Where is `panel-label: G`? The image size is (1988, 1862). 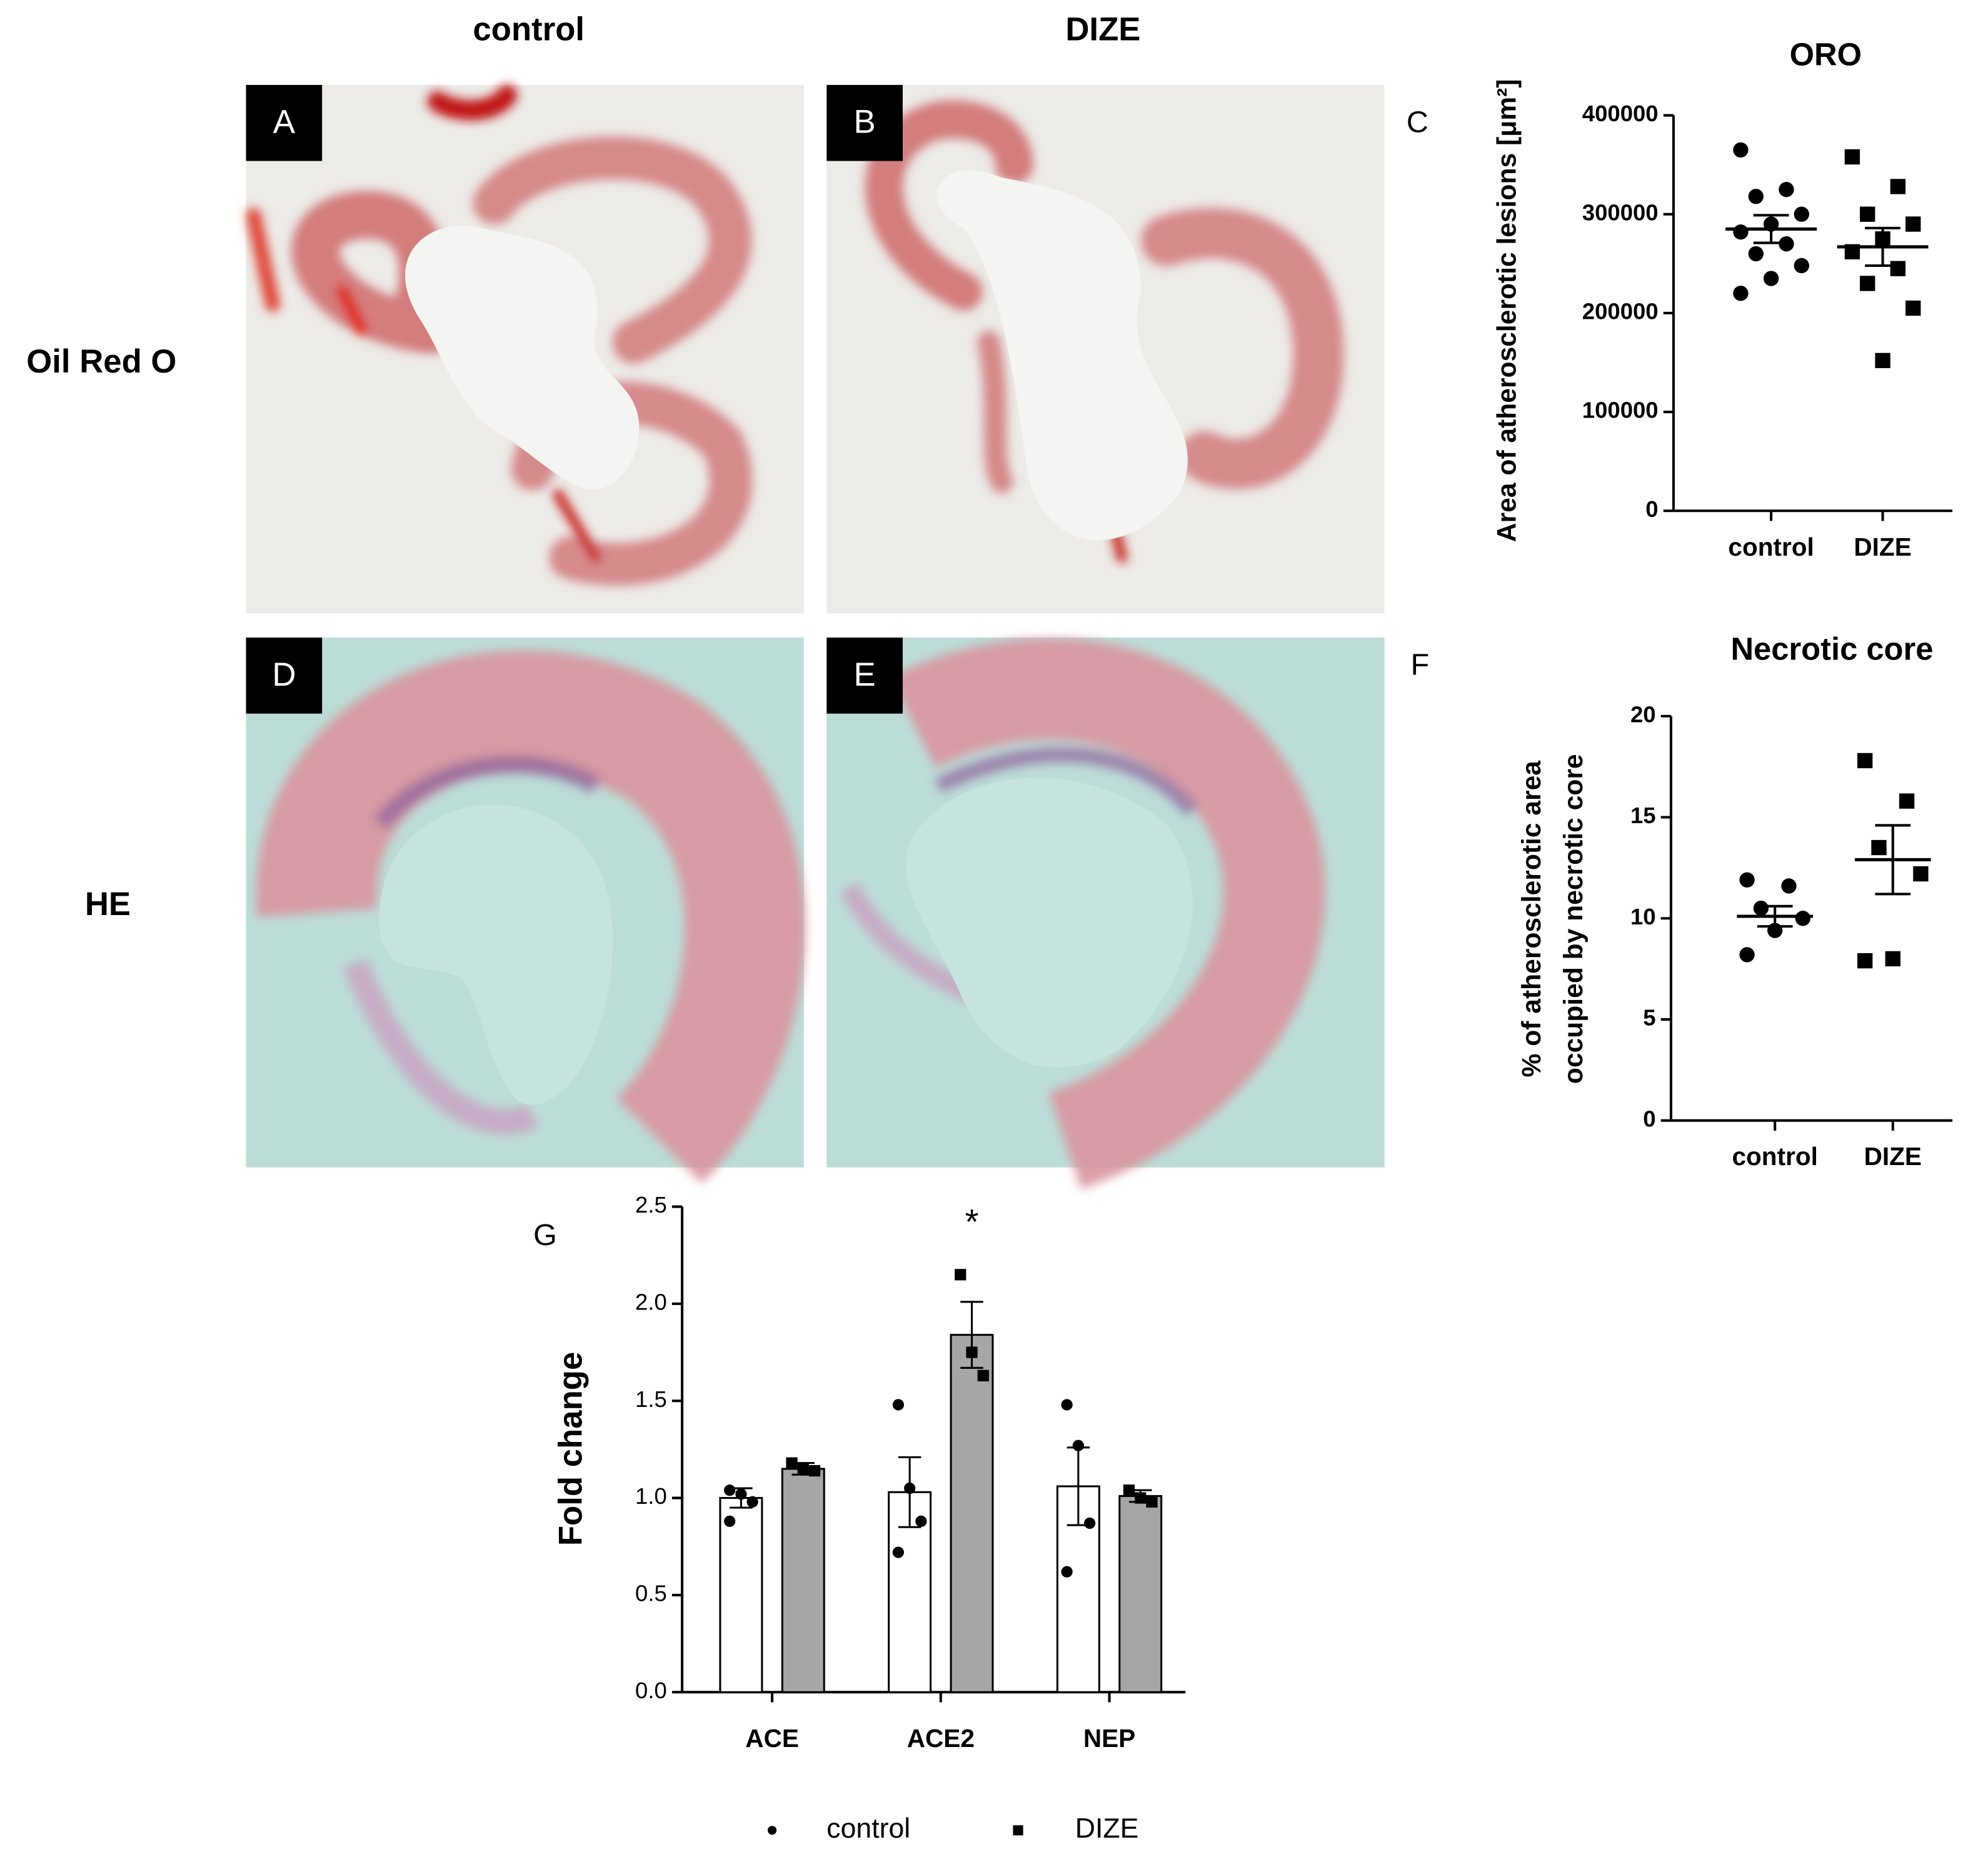
panel-label: G is located at coordinates (545, 1235).